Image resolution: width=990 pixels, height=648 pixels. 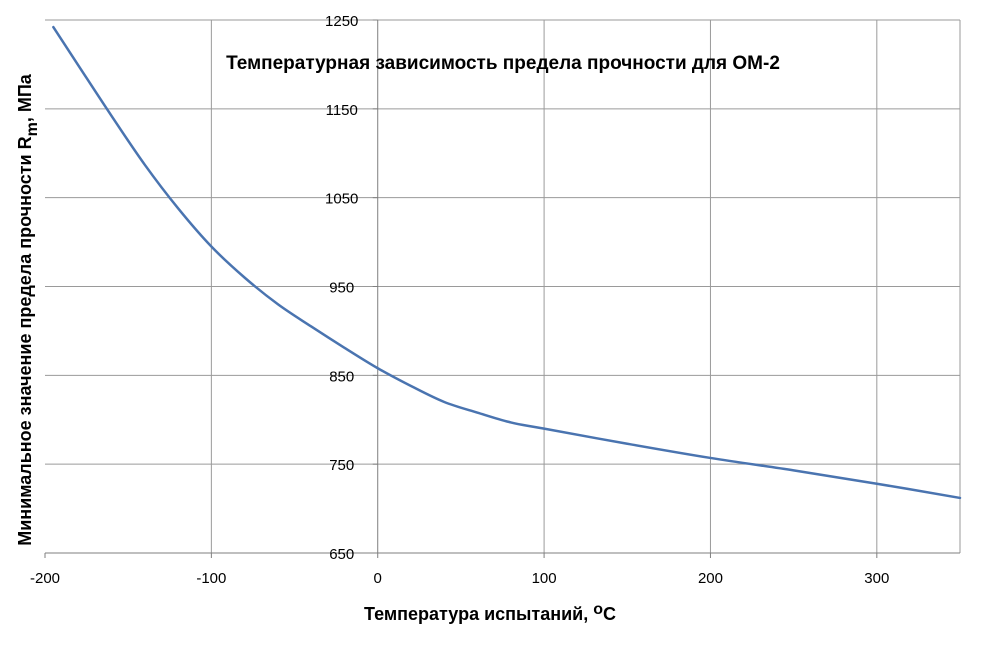 What do you see at coordinates (211, 578) in the screenshot?
I see `x-tick-label--100: -100` at bounding box center [211, 578].